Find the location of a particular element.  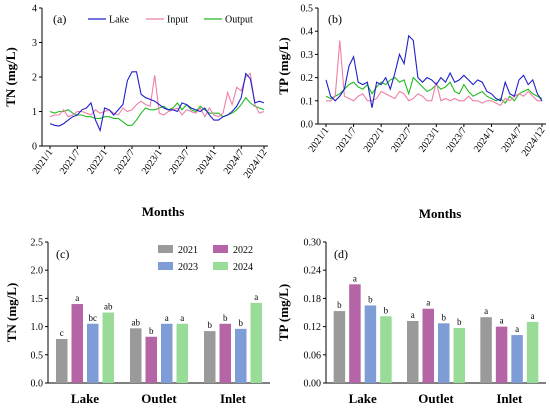

y-tick-label: 4 is located at coordinates (34, 9).